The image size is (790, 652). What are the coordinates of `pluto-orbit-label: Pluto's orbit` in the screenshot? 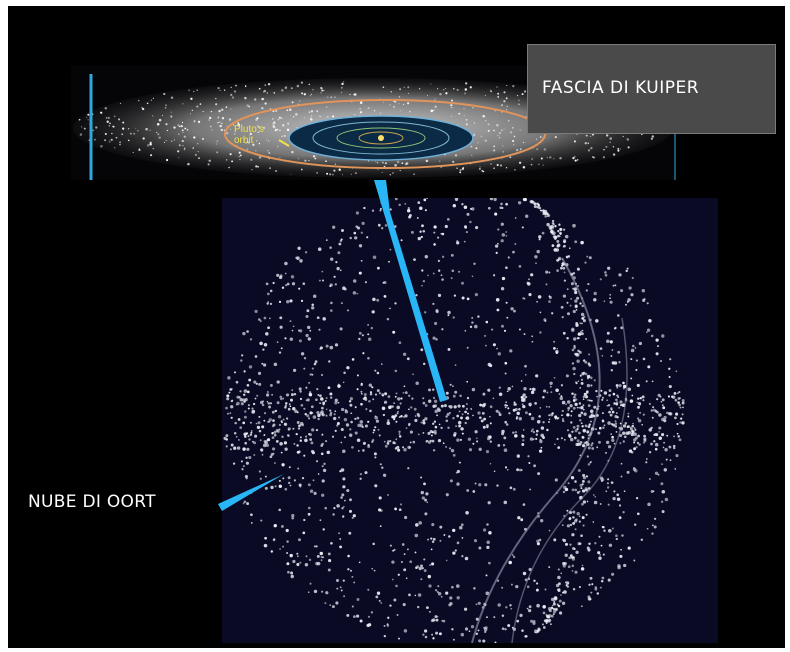 It's located at (249, 135).